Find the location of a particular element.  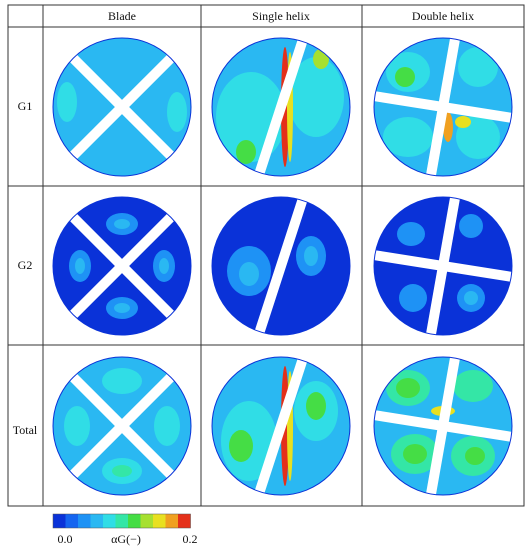

column-header: Blade is located at coordinates (122, 16).